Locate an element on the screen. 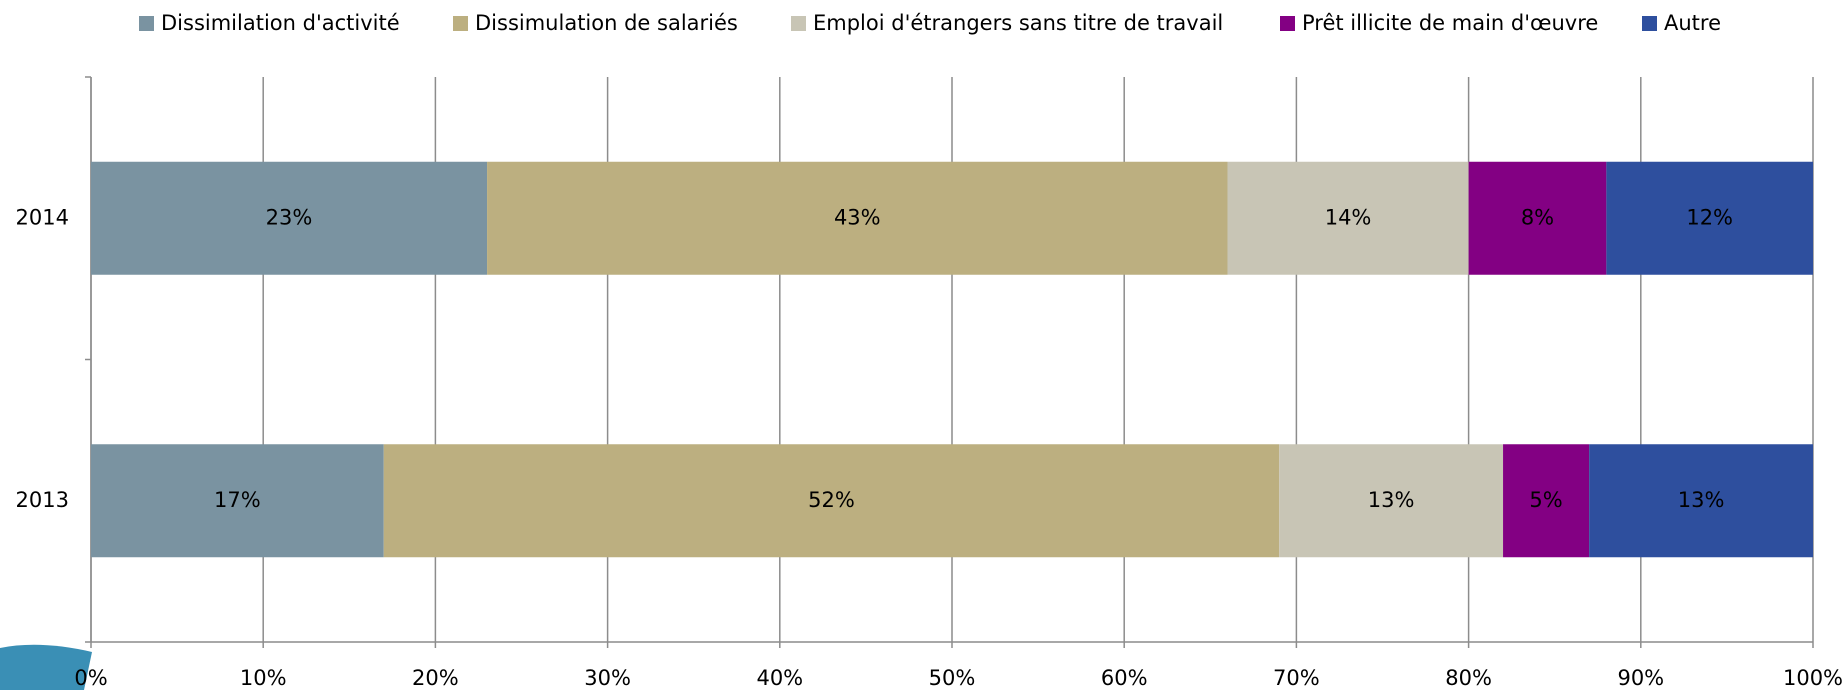 This screenshot has width=1848, height=690. data-label: 14% is located at coordinates (1348, 217).